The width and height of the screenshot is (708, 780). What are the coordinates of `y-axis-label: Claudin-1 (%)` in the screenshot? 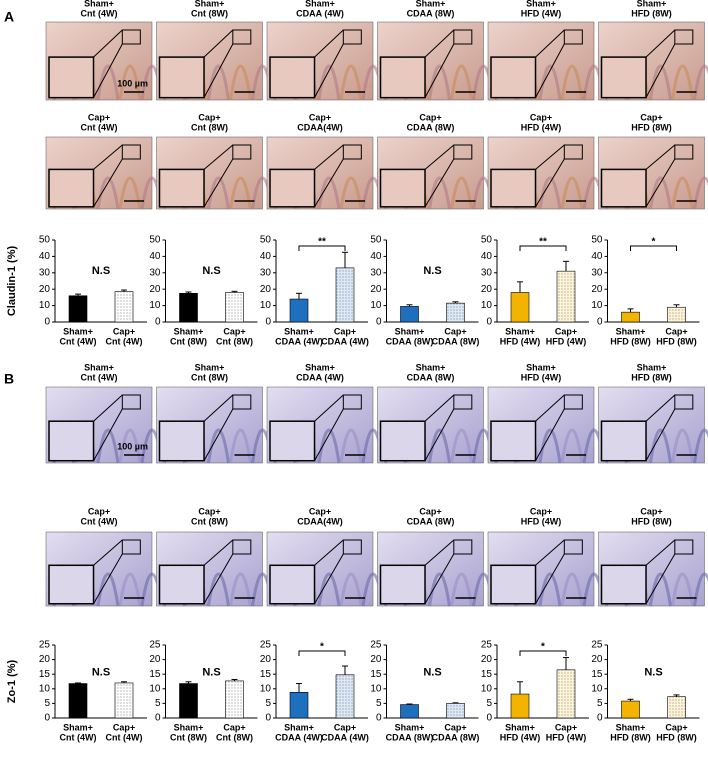 It's located at (12, 281).